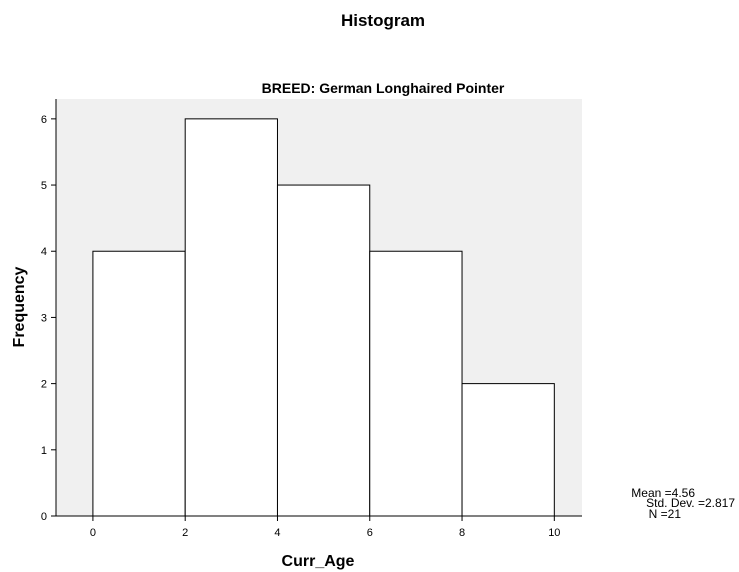 The width and height of the screenshot is (739, 572). Describe the element at coordinates (462, 533) in the screenshot. I see `x-tick-label: 8` at that location.